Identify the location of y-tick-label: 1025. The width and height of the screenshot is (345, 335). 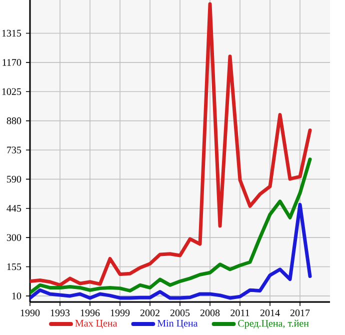
(12, 91).